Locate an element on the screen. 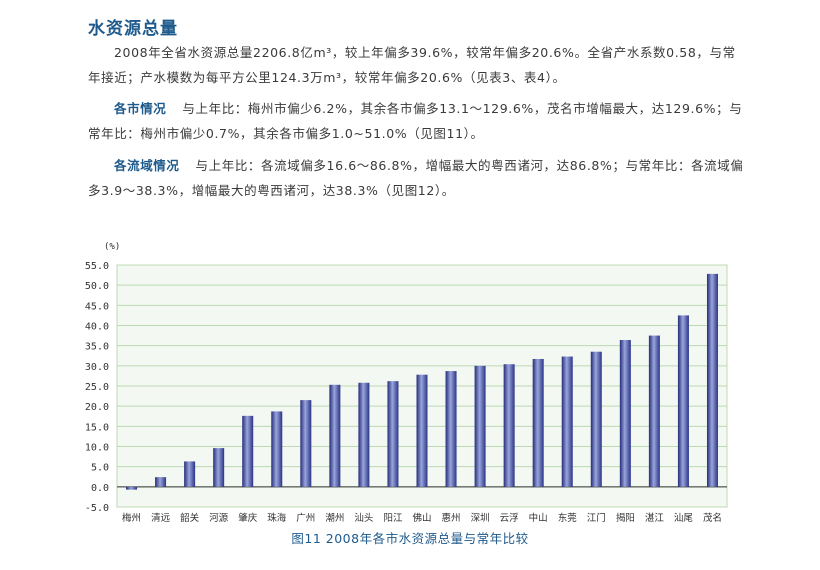 The width and height of the screenshot is (820, 570). bar-广州 is located at coordinates (306, 443).